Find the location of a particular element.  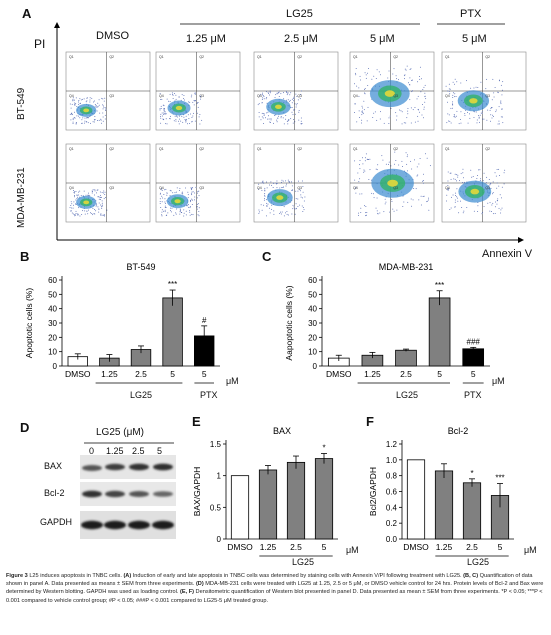

chart-f-unit: μM is located at coordinates (530, 550).